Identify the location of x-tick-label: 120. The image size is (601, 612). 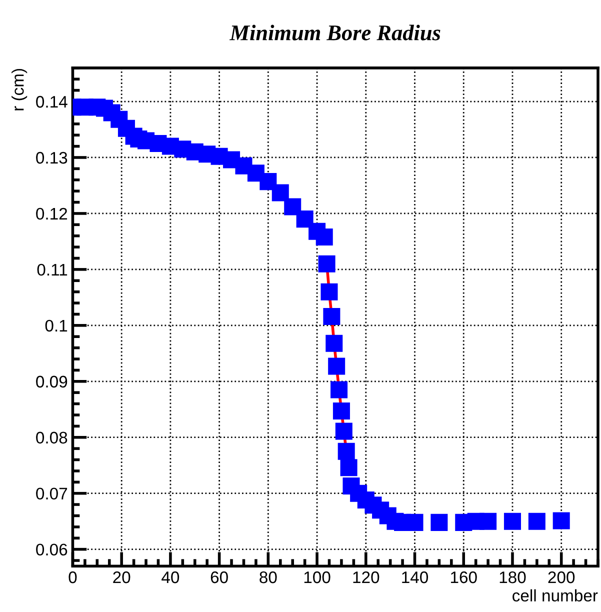
(366, 577).